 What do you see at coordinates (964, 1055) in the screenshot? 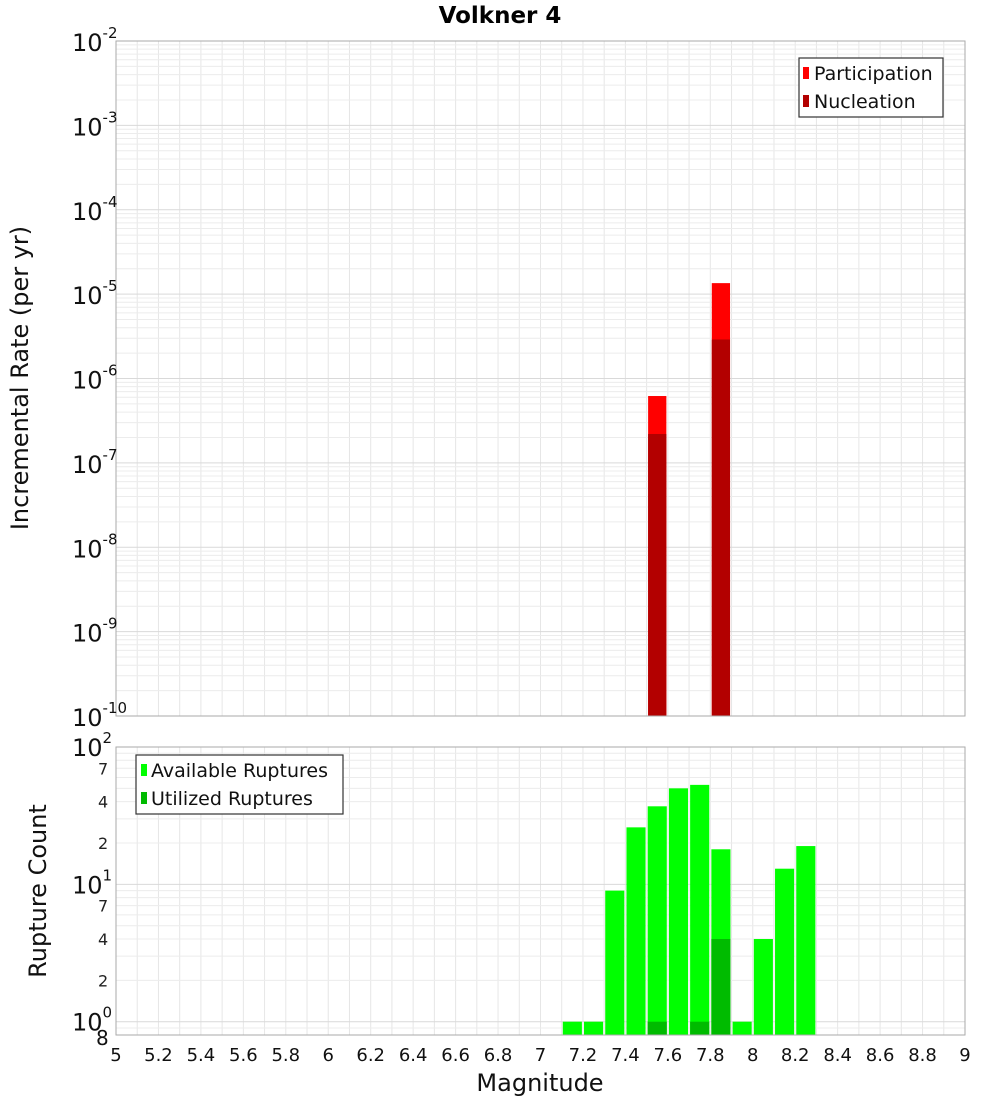
I see `x-tick-label: 9` at bounding box center [964, 1055].